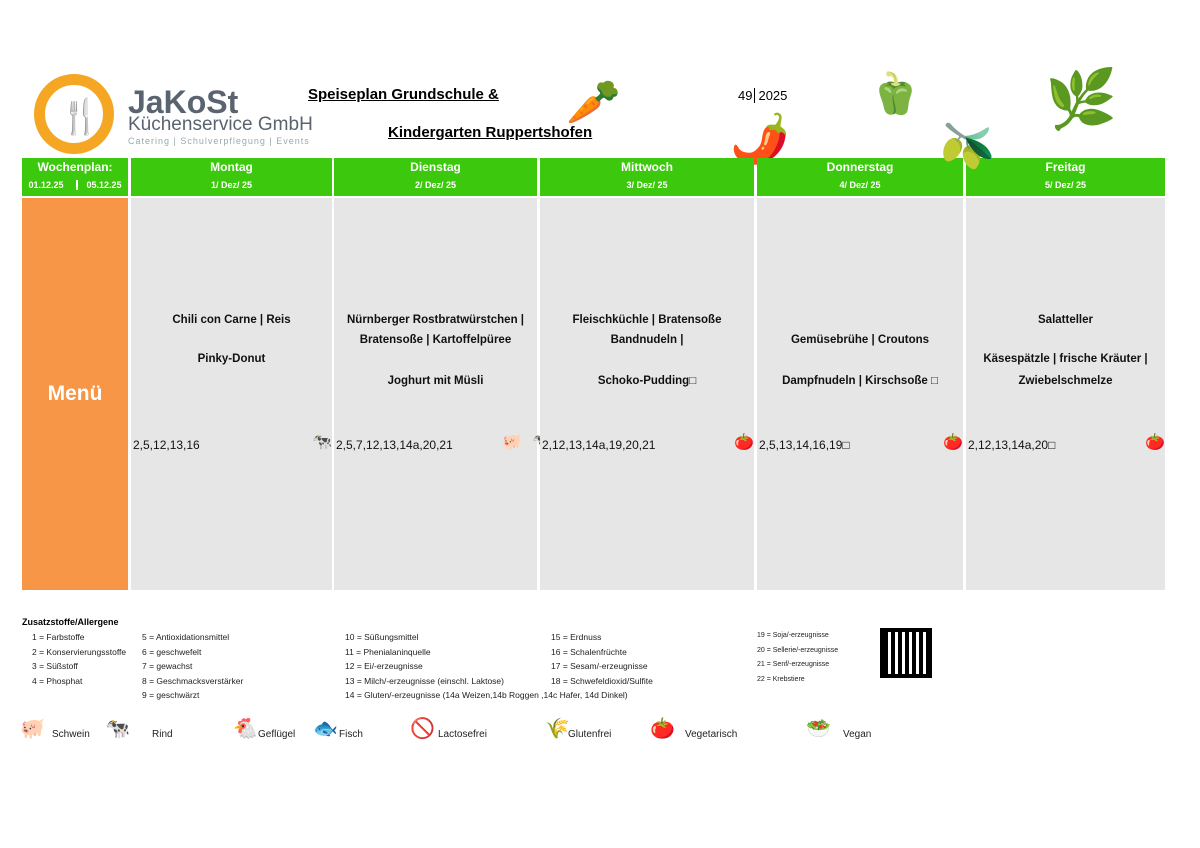 The image size is (1200, 848). What do you see at coordinates (351, 734) in the screenshot?
I see `symbol-label: Fisch` at bounding box center [351, 734].